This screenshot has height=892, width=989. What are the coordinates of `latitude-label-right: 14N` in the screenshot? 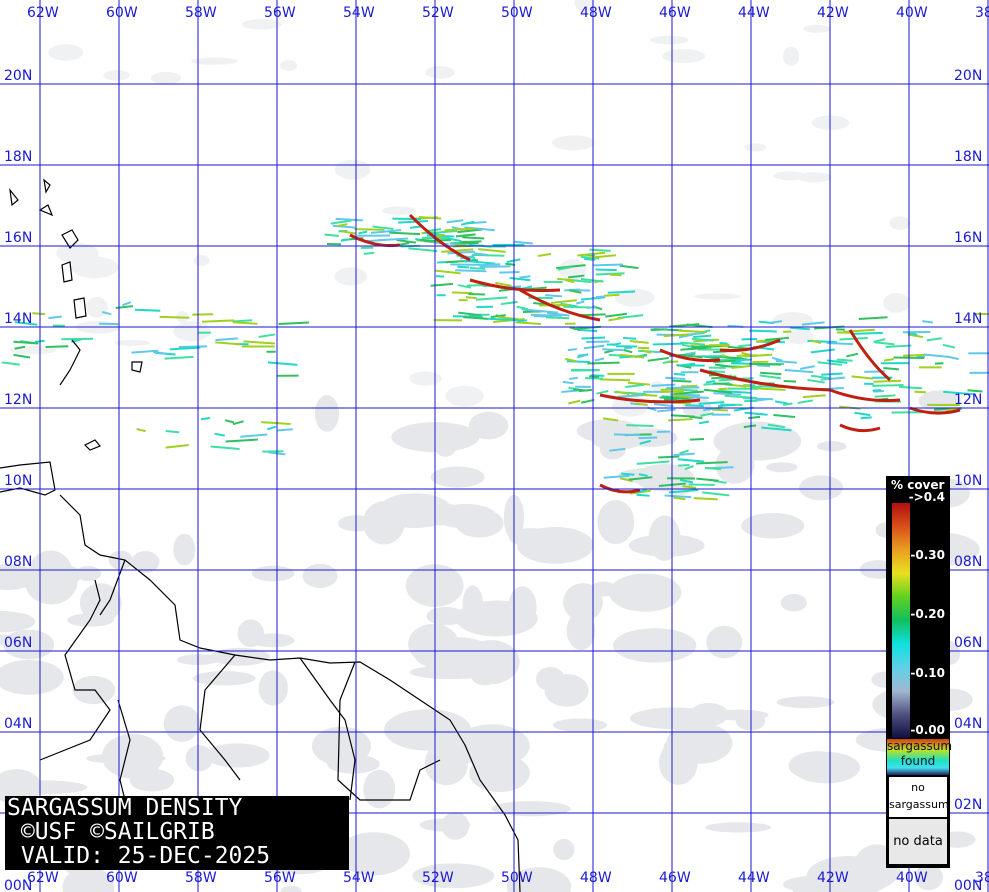 It's located at (968, 319).